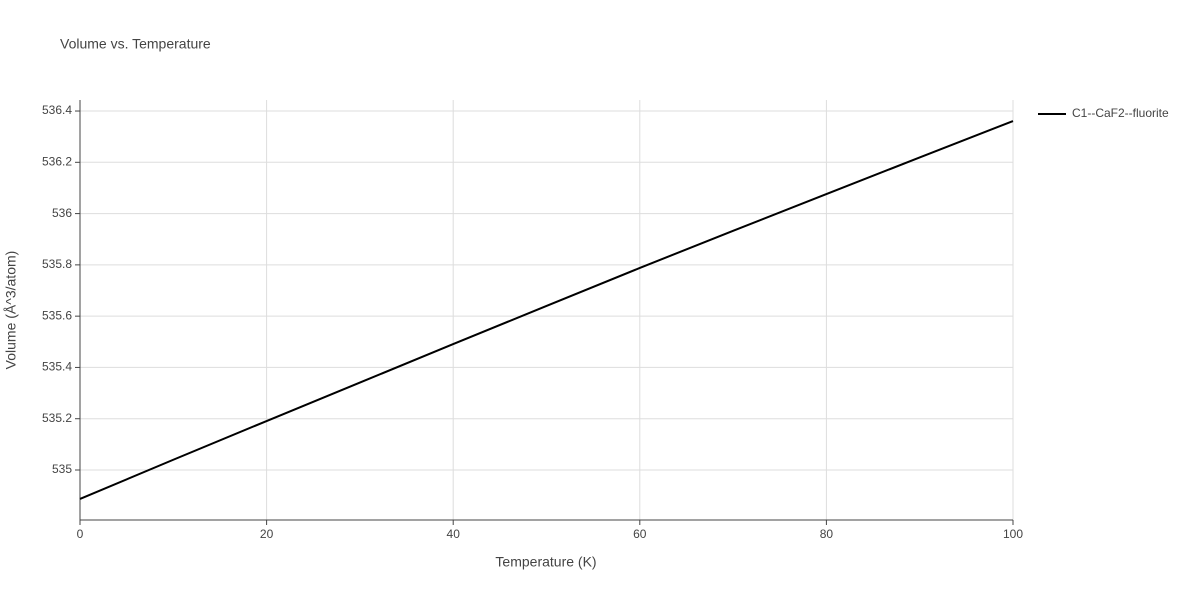  Describe the element at coordinates (57, 418) in the screenshot. I see `y-tick-label: 535.2` at that location.